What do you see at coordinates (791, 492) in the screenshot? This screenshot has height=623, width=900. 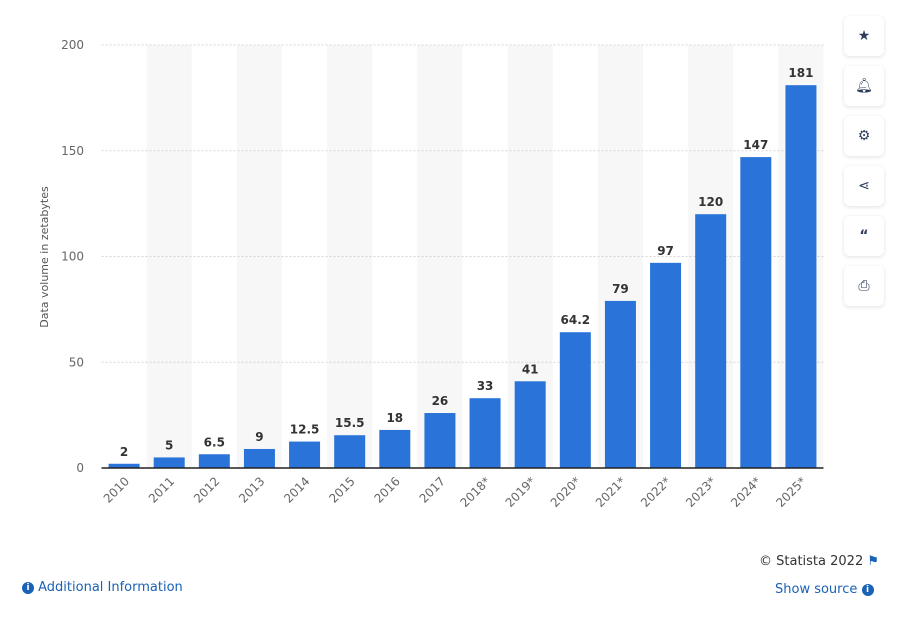 I see `x-tick-label: 2025*` at bounding box center [791, 492].